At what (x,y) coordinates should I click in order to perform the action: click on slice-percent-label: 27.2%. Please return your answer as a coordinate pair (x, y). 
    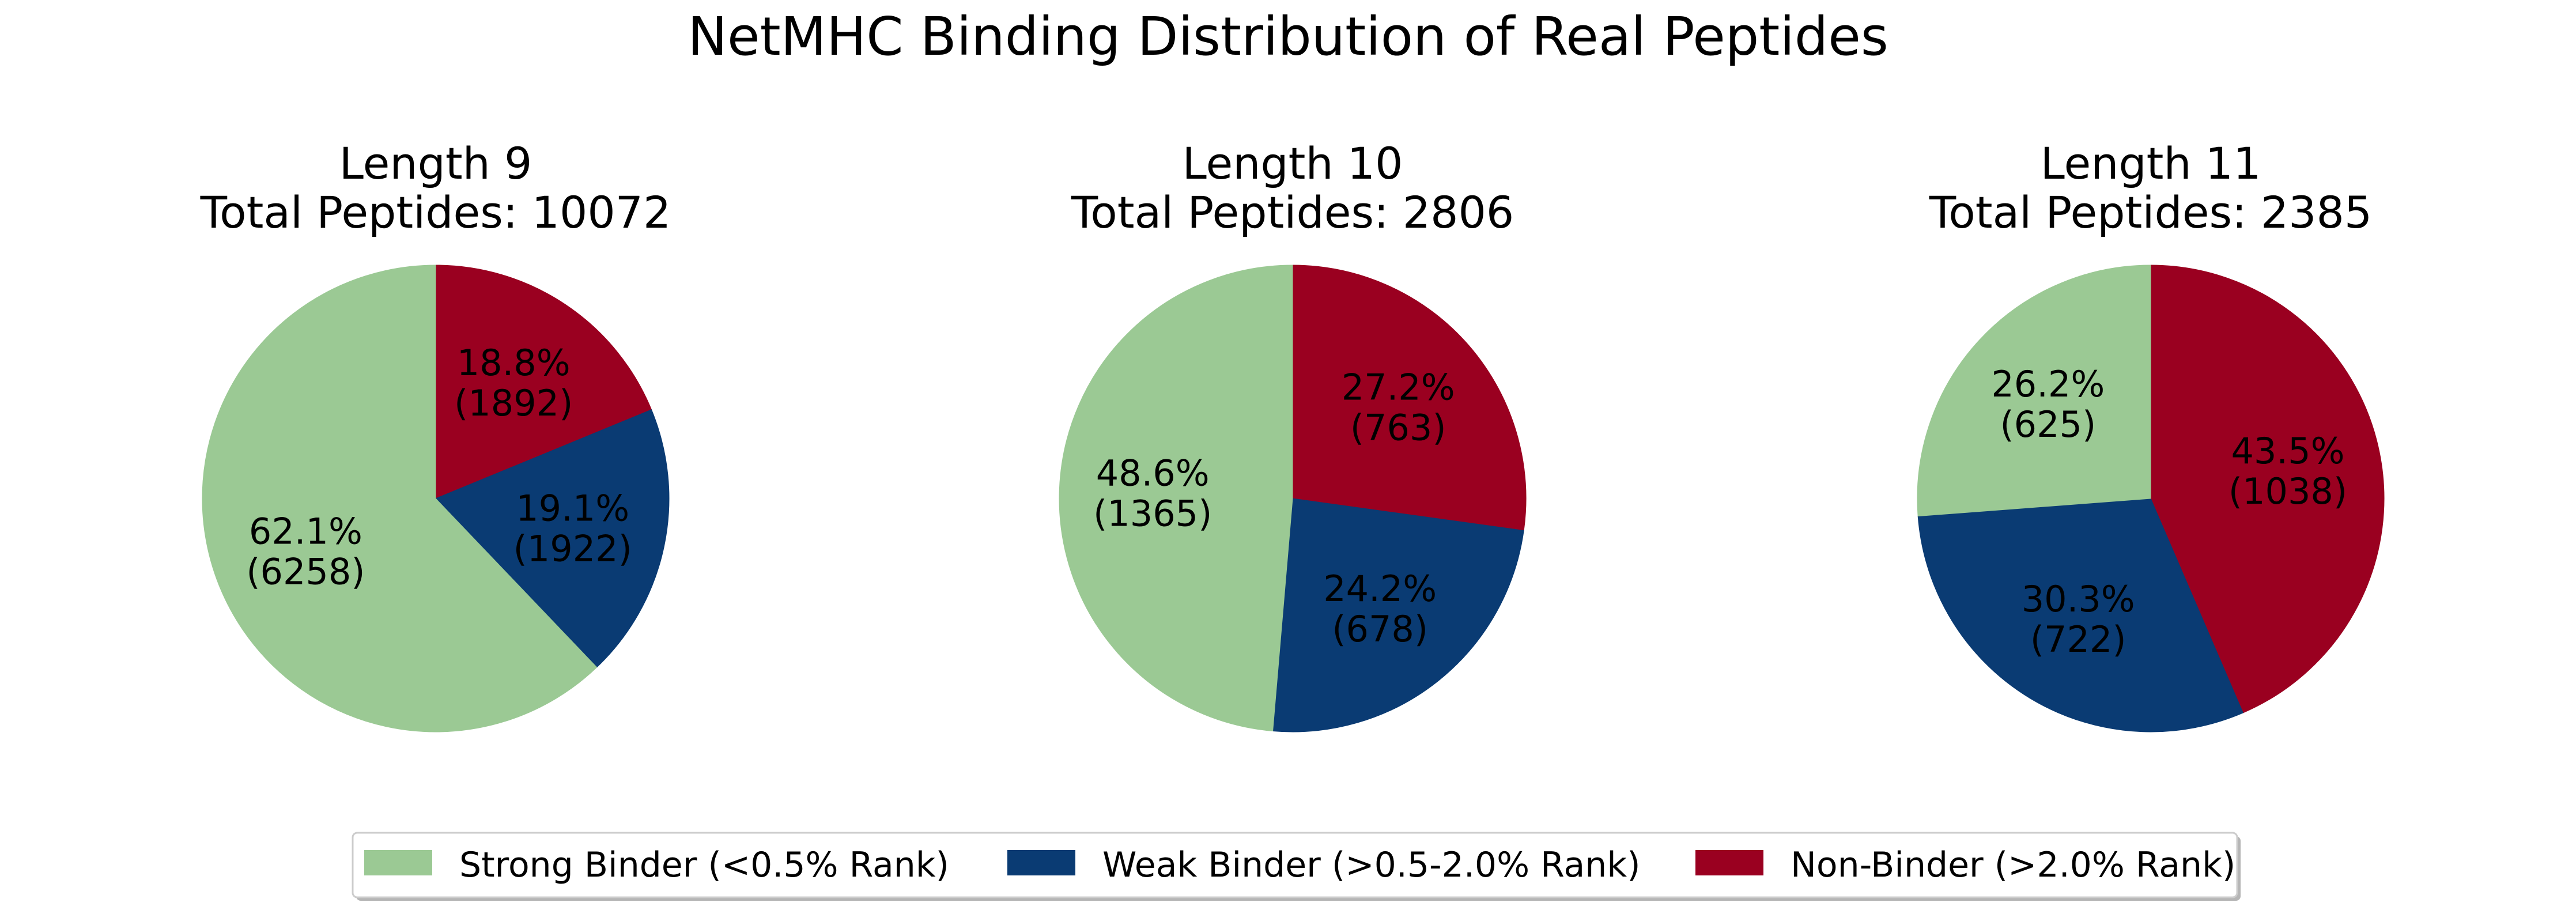
    Looking at the image, I should click on (1398, 387).